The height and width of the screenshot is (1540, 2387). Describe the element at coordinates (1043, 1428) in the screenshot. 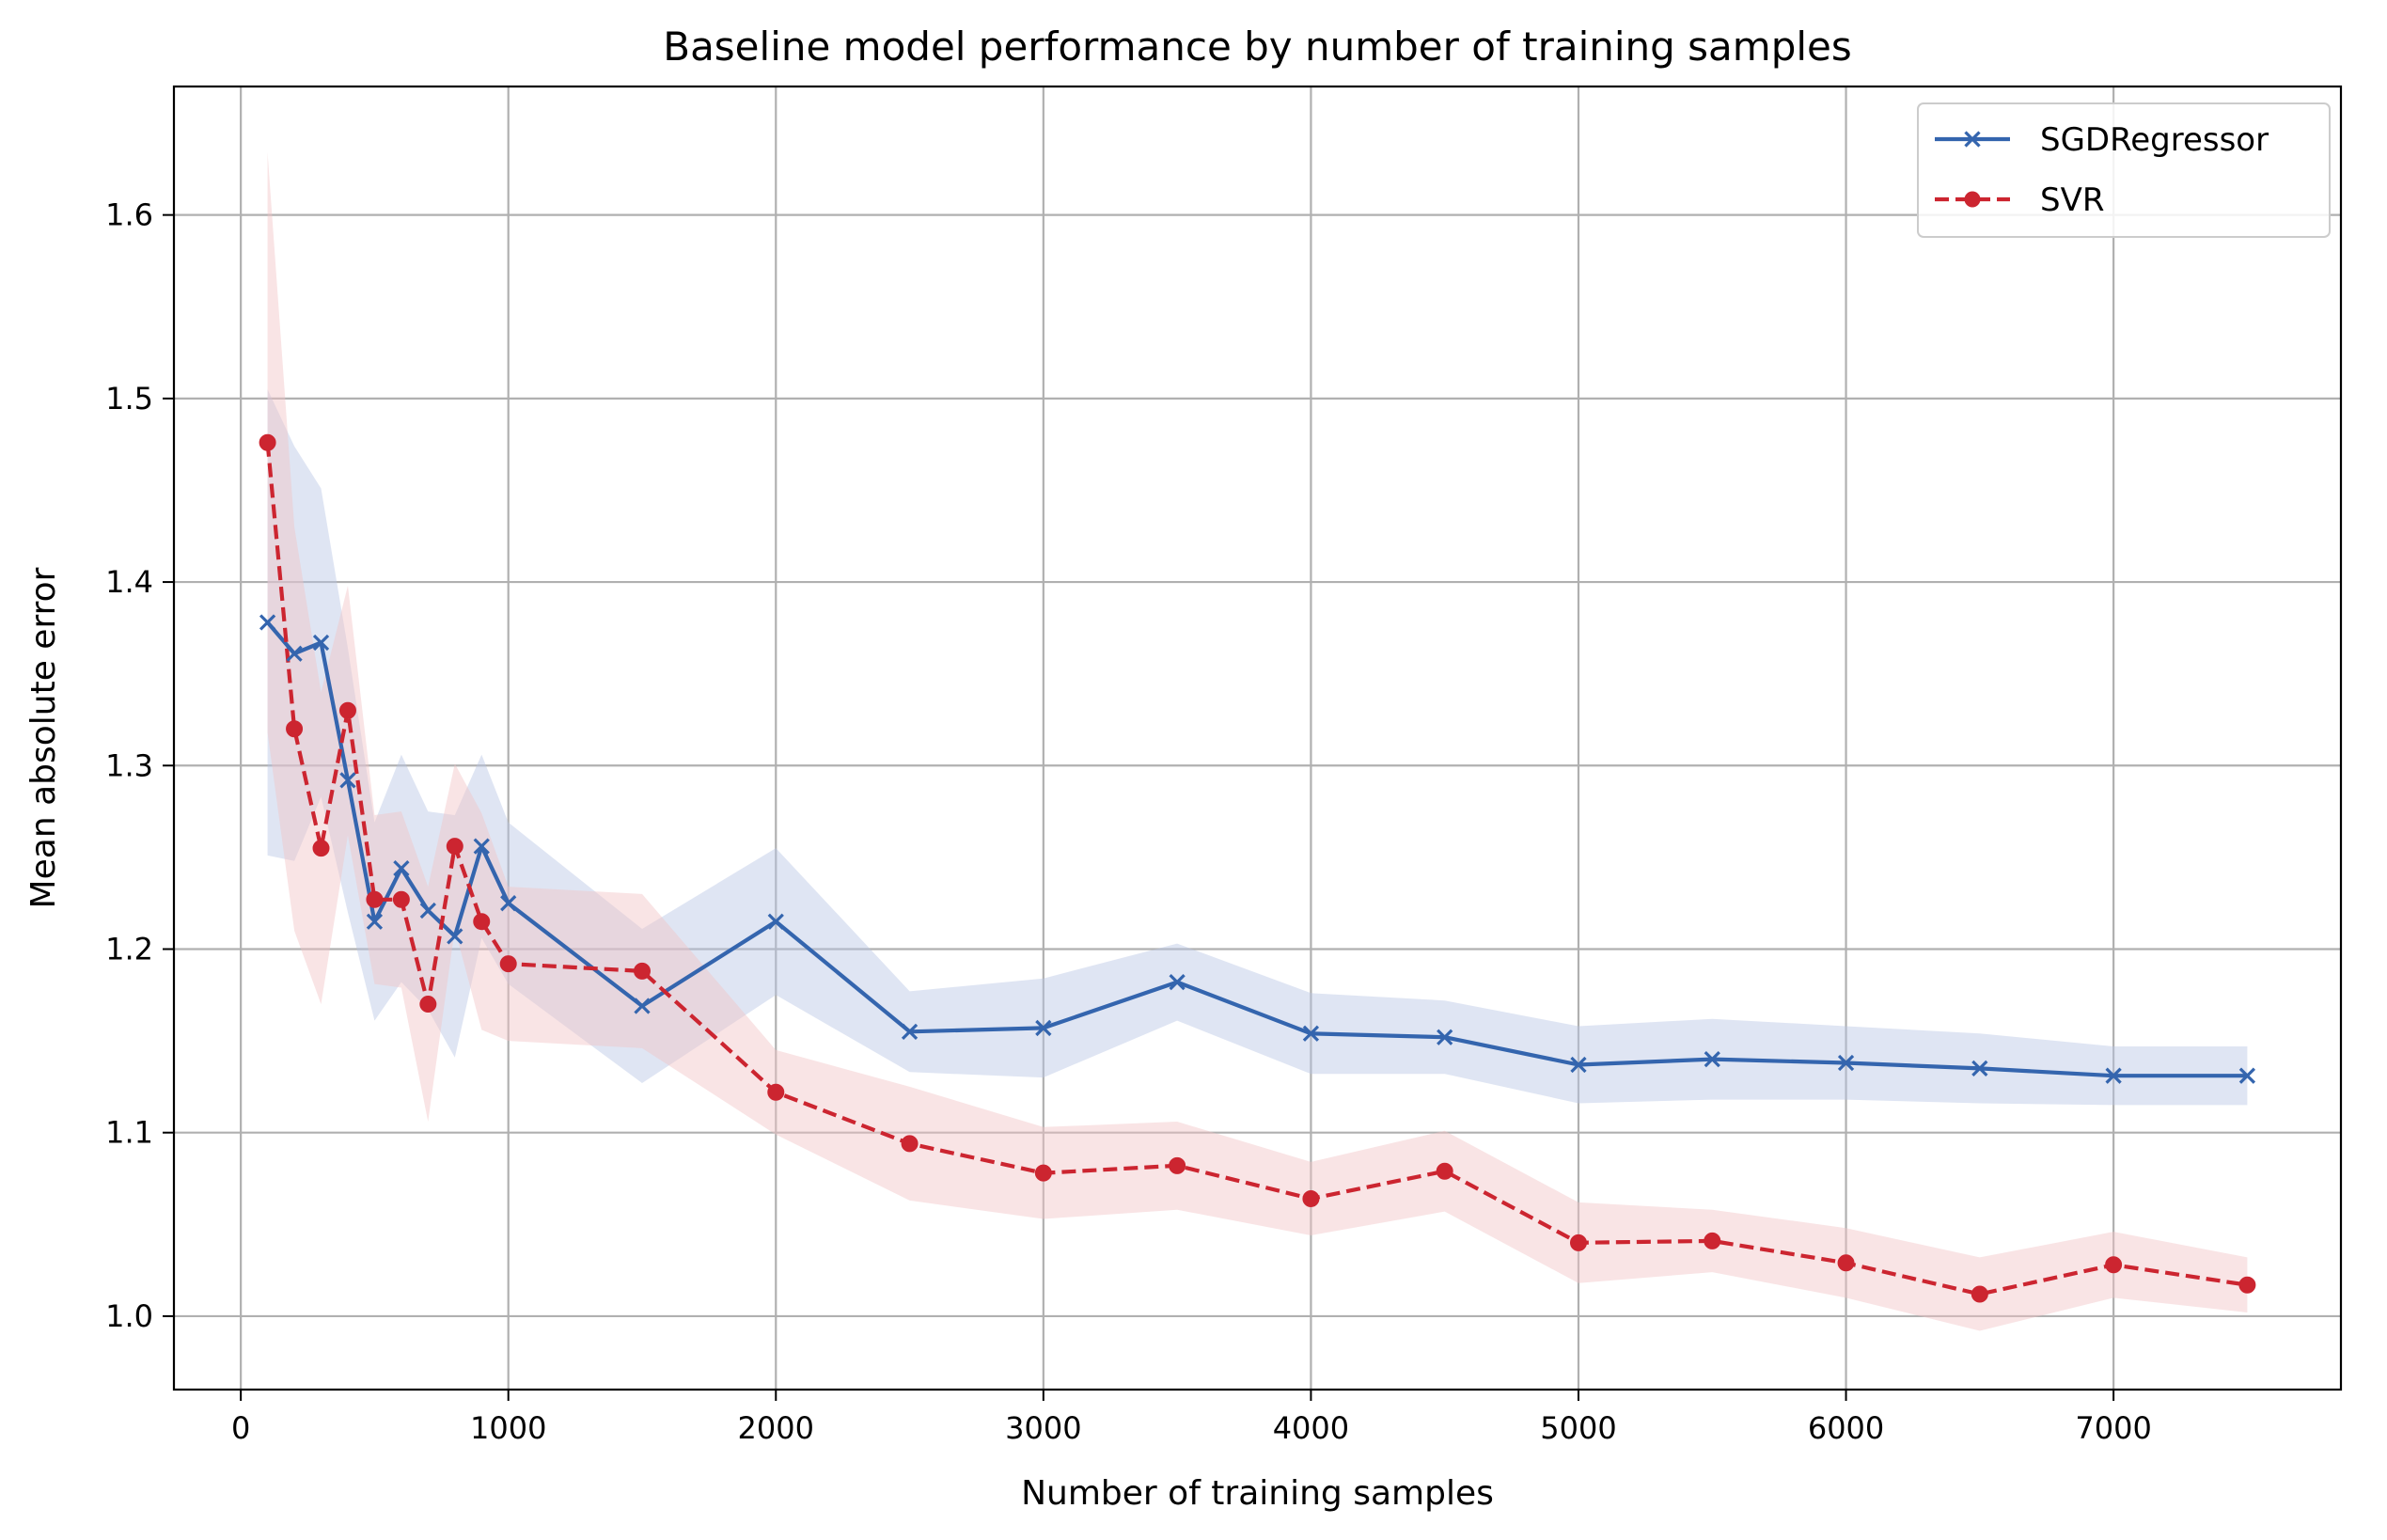

I see `x-tick-label: 3000` at that location.